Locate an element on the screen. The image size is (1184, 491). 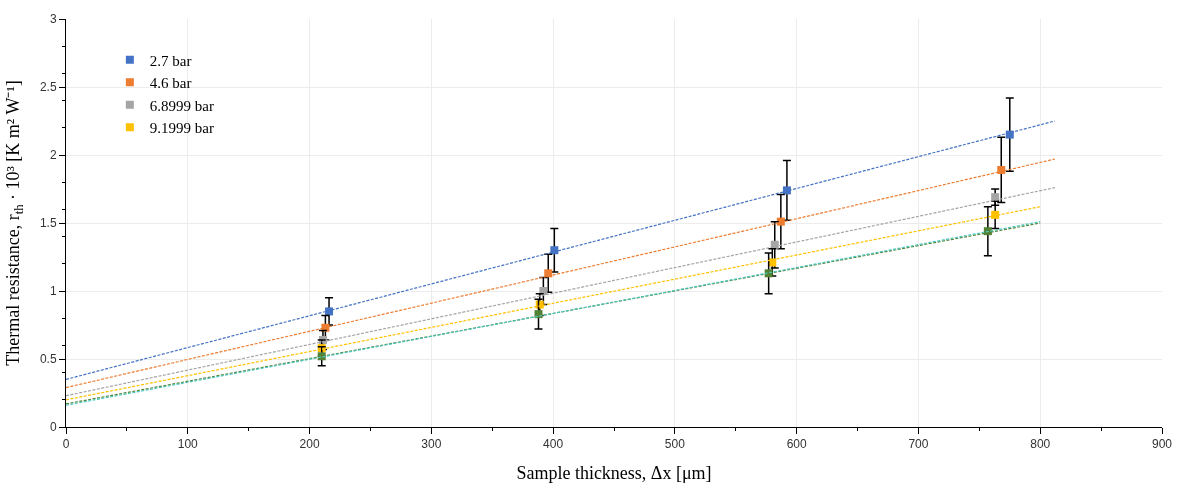
x-tick-label: 900 is located at coordinates (1162, 444).